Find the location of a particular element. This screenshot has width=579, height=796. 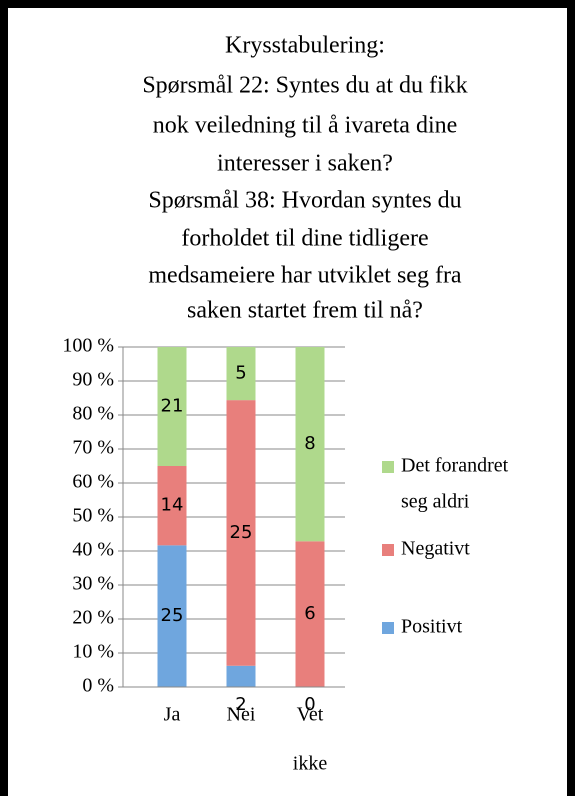

legend-label: Positivt is located at coordinates (432, 627).